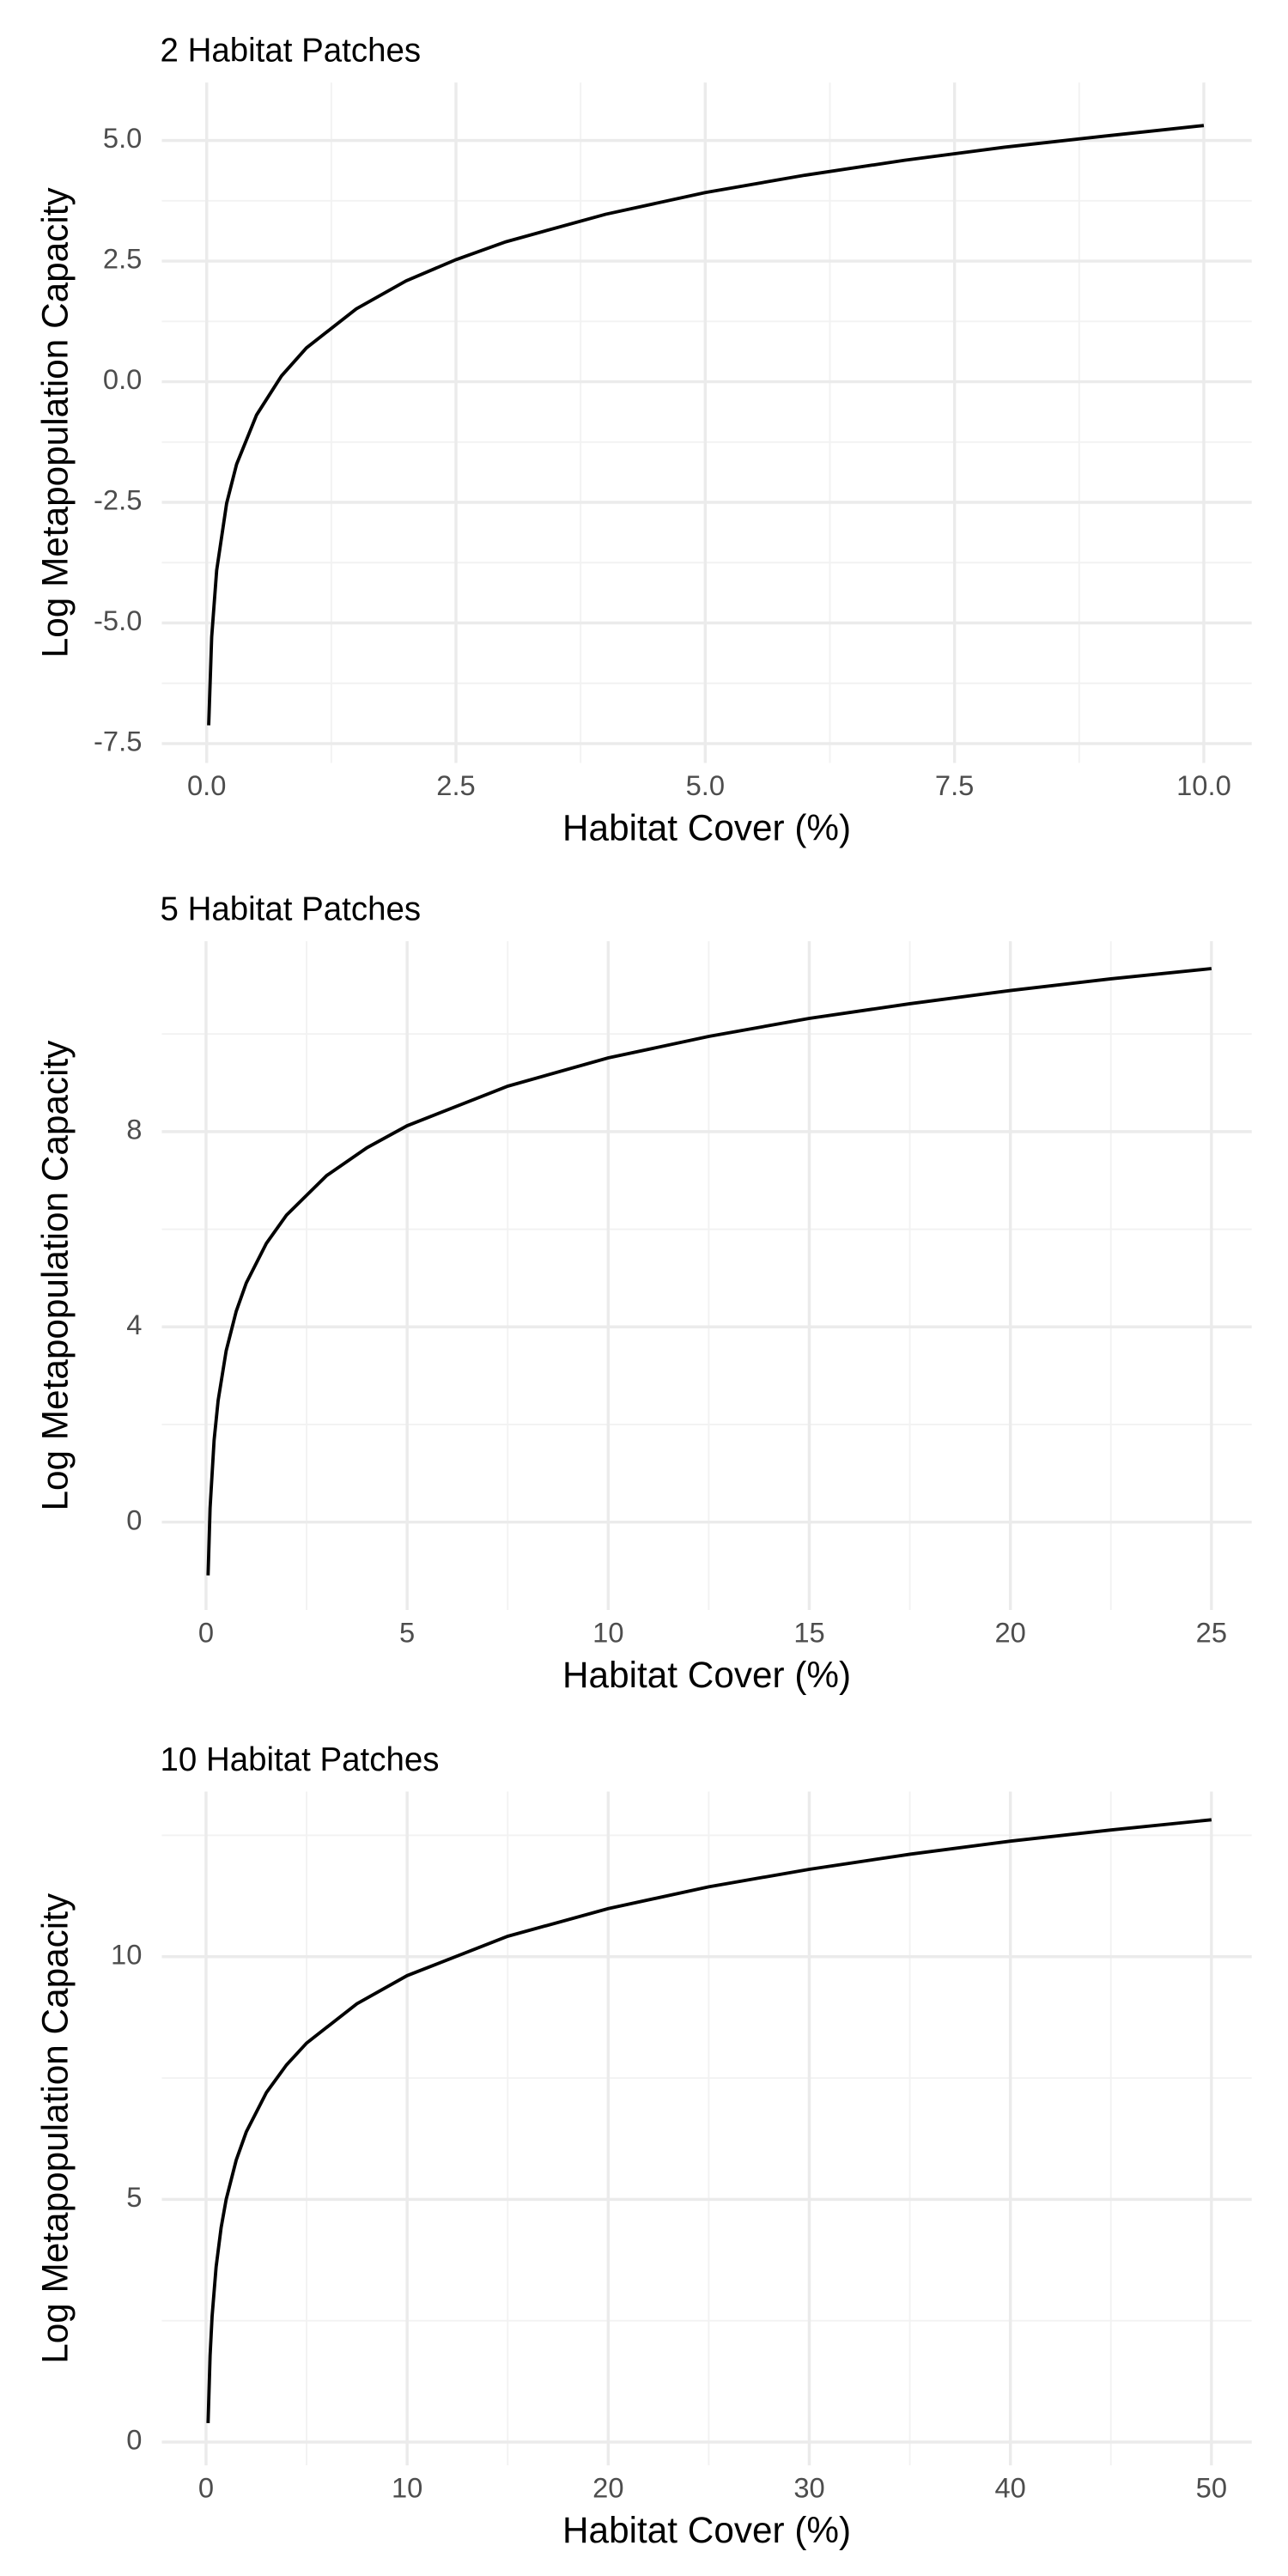  I want to click on y-tick-label: 2.5, so click(123, 259).